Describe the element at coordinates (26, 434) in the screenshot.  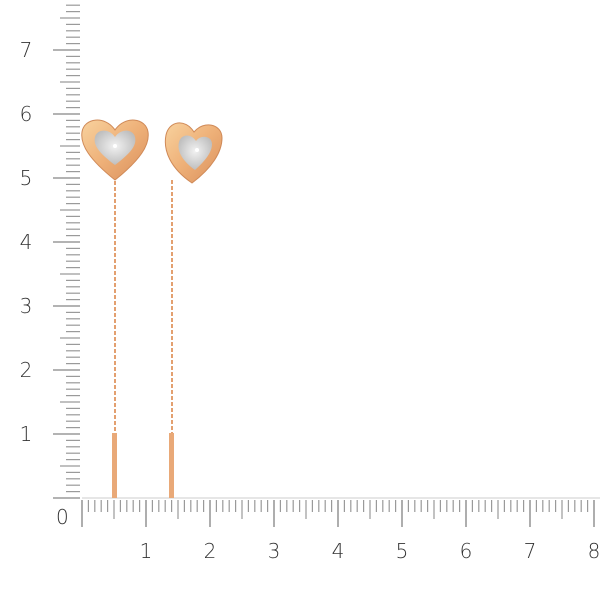
I see `y-label: 1` at that location.